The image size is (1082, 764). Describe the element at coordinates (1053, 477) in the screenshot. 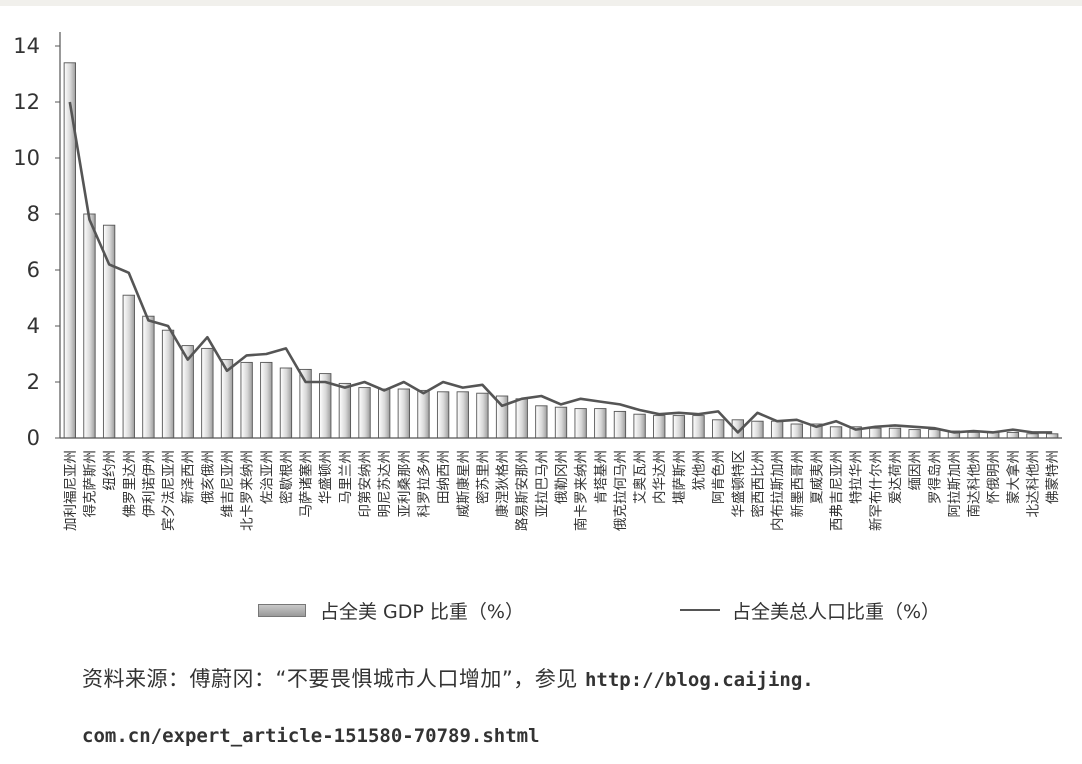

I see `x-tick-label: 佛蒙特州` at that location.